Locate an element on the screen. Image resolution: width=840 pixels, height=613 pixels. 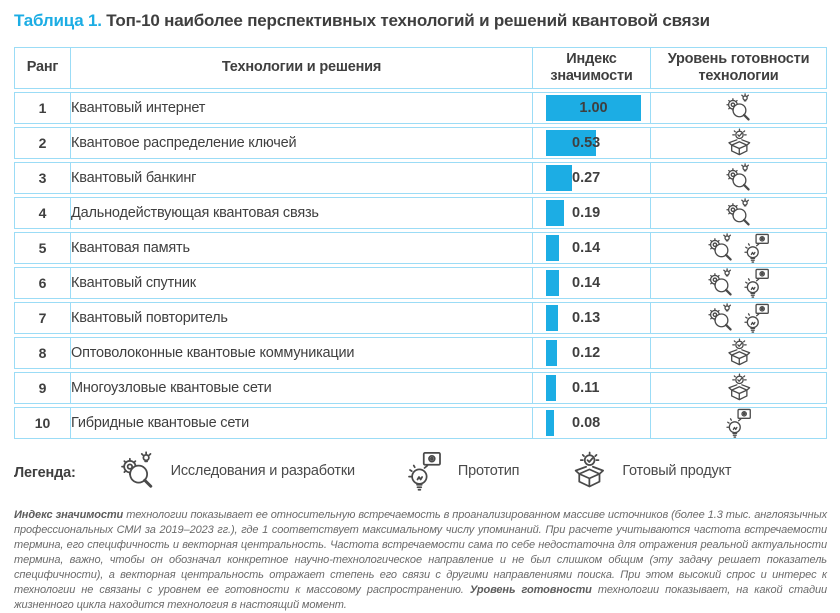
index-cell: 0.19 is located at coordinates (592, 213).